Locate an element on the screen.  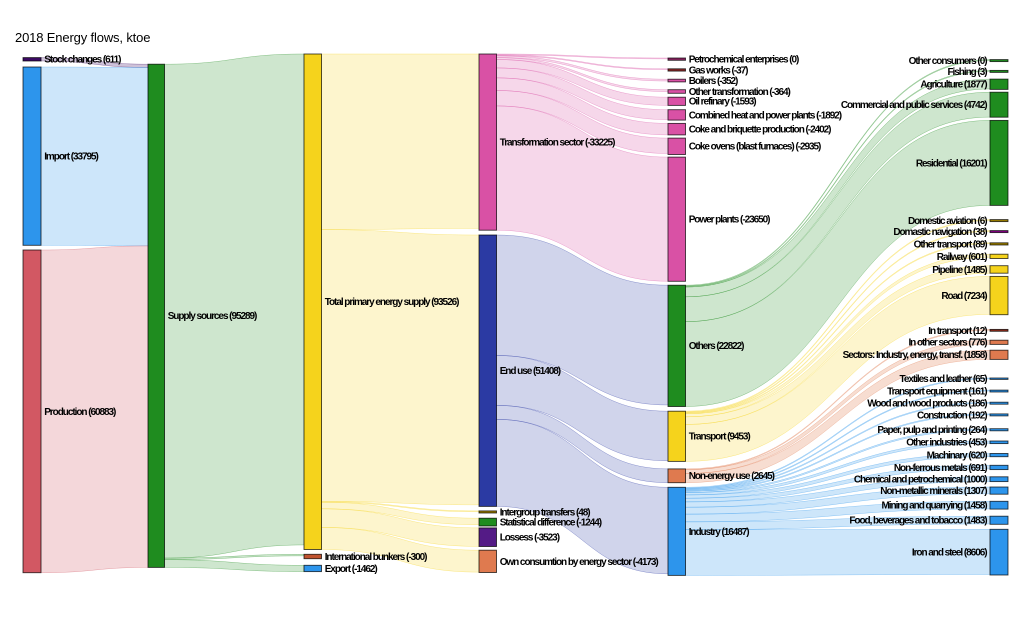
svg-text: Transport (9453) is located at coordinates (720, 437).